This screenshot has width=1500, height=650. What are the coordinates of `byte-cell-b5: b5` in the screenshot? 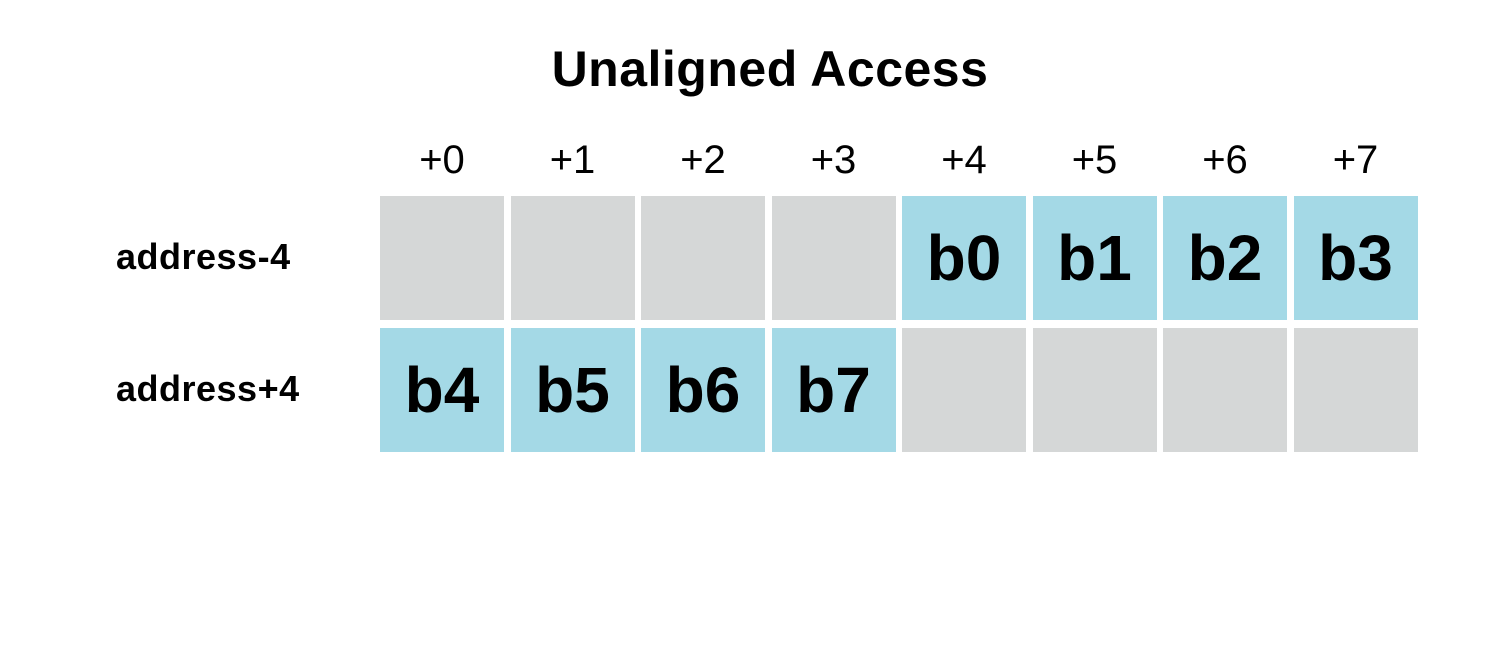 It's located at (572, 390).